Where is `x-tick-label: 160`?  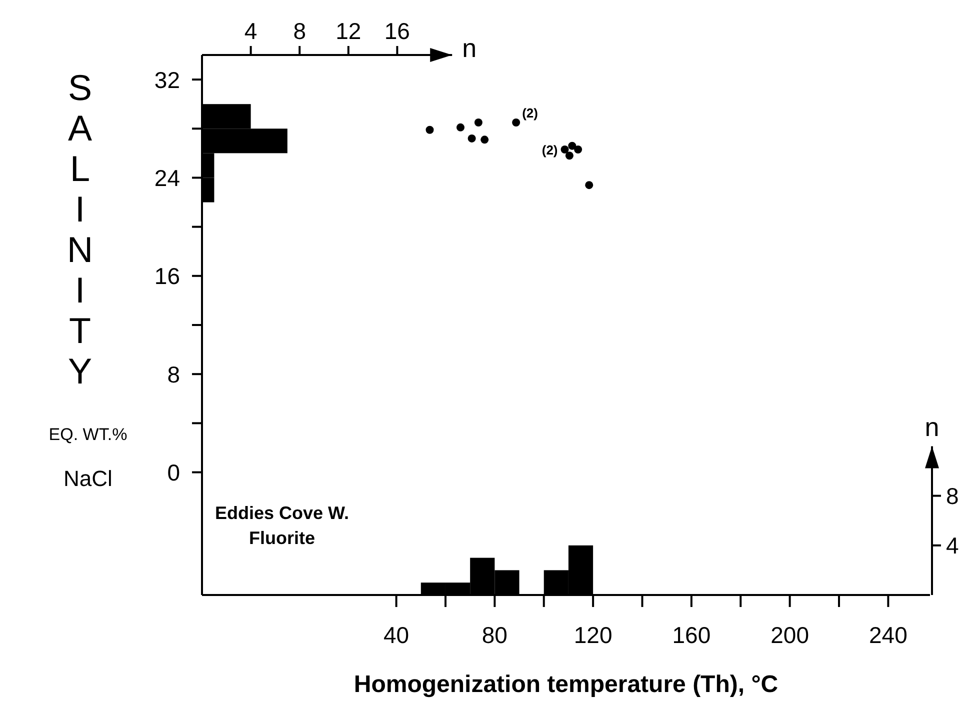 x-tick-label: 160 is located at coordinates (691, 635).